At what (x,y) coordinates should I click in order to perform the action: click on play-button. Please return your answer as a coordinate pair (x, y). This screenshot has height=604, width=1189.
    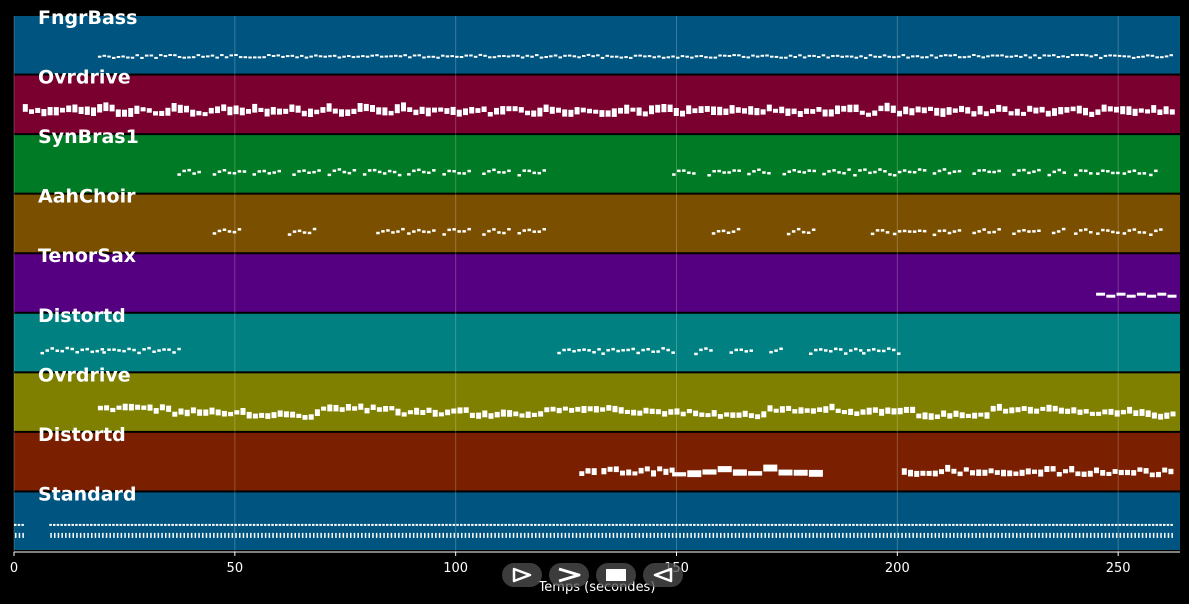
    Looking at the image, I should click on (522, 575).